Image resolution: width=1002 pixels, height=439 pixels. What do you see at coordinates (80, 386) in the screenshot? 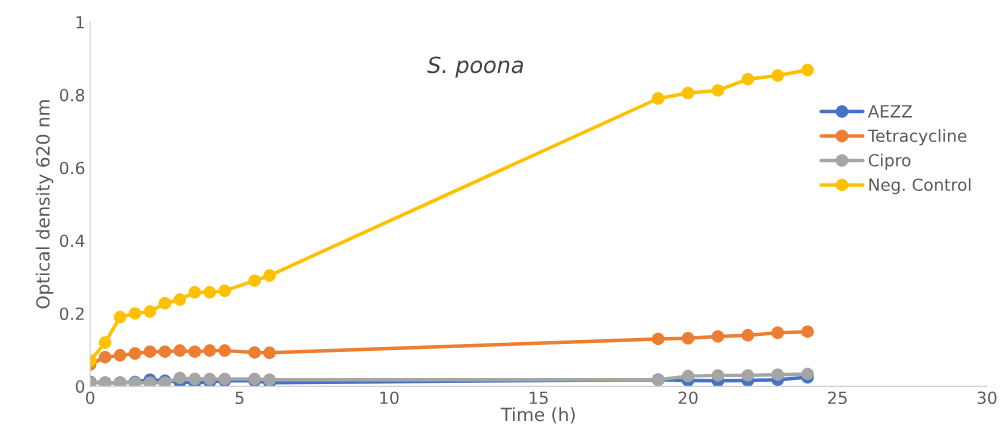
I see `y-tick-label: 0` at bounding box center [80, 386].